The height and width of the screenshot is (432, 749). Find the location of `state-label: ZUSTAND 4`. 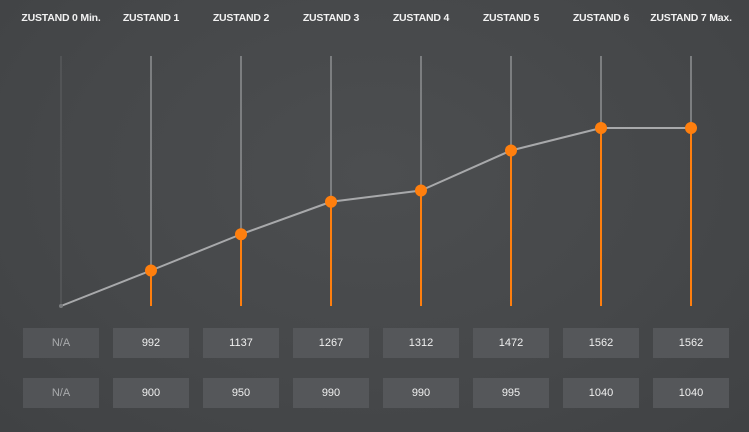

state-label: ZUSTAND 4 is located at coordinates (421, 18).